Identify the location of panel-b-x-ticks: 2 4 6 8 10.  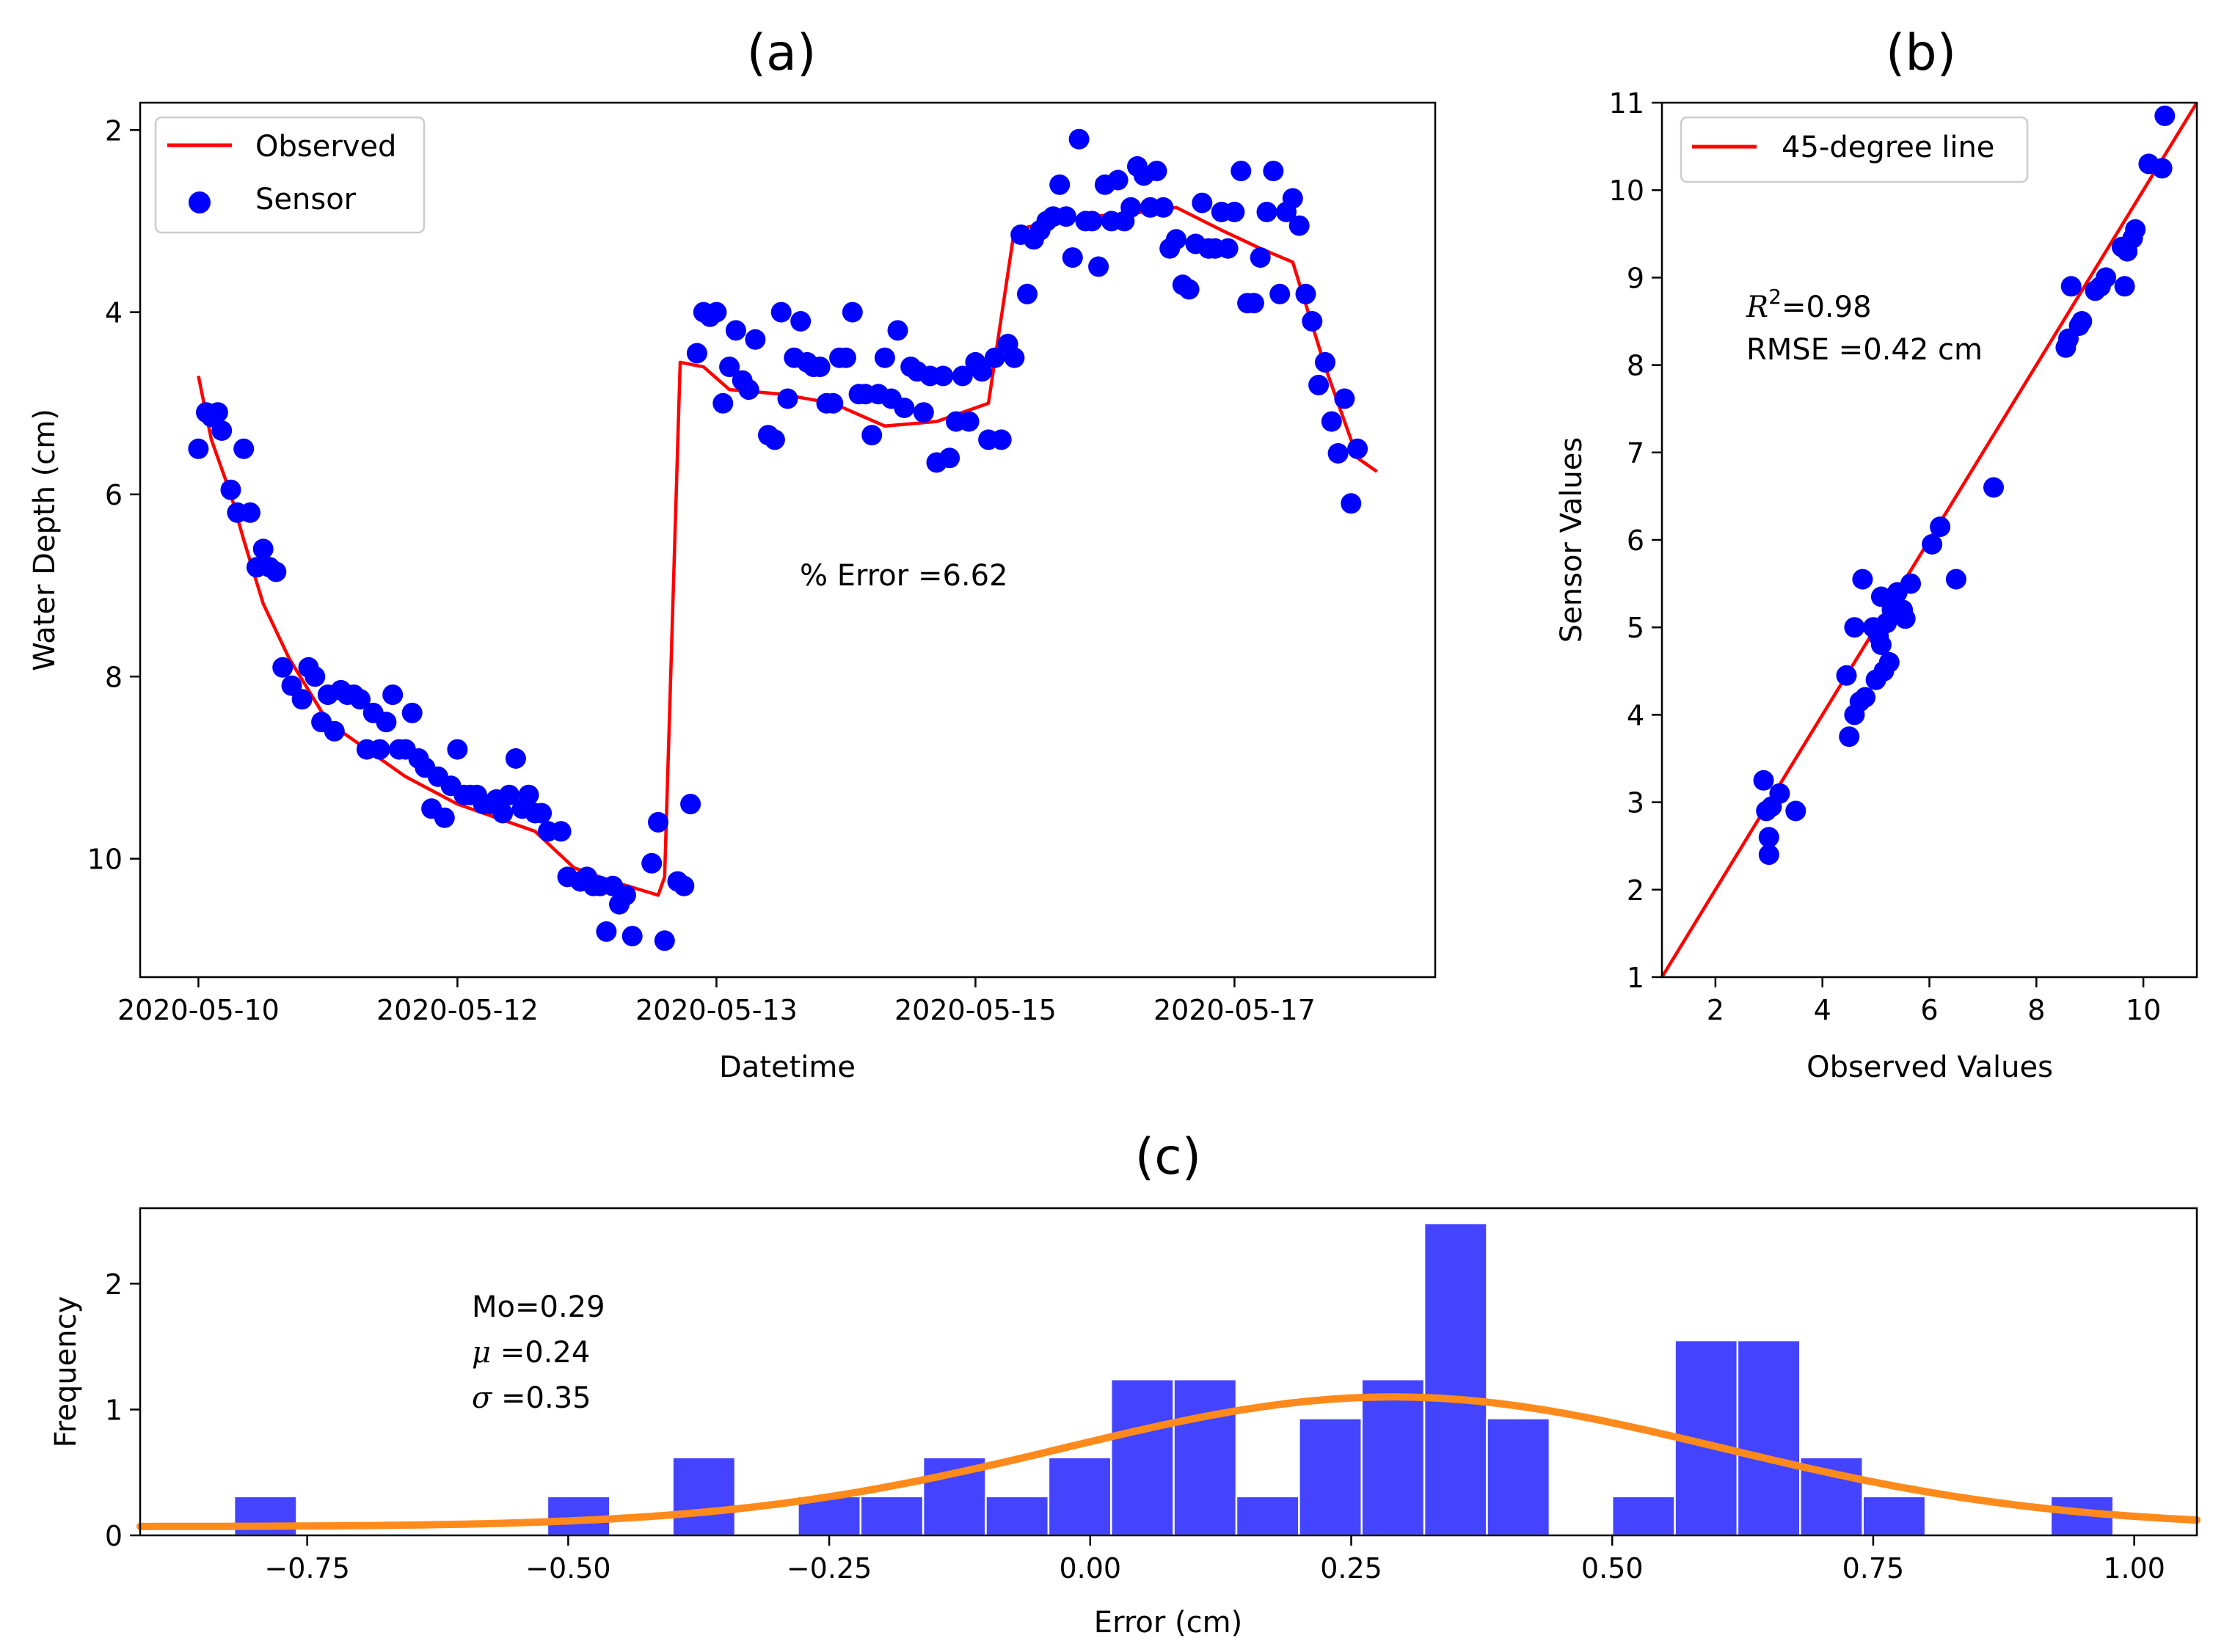
(1934, 1001).